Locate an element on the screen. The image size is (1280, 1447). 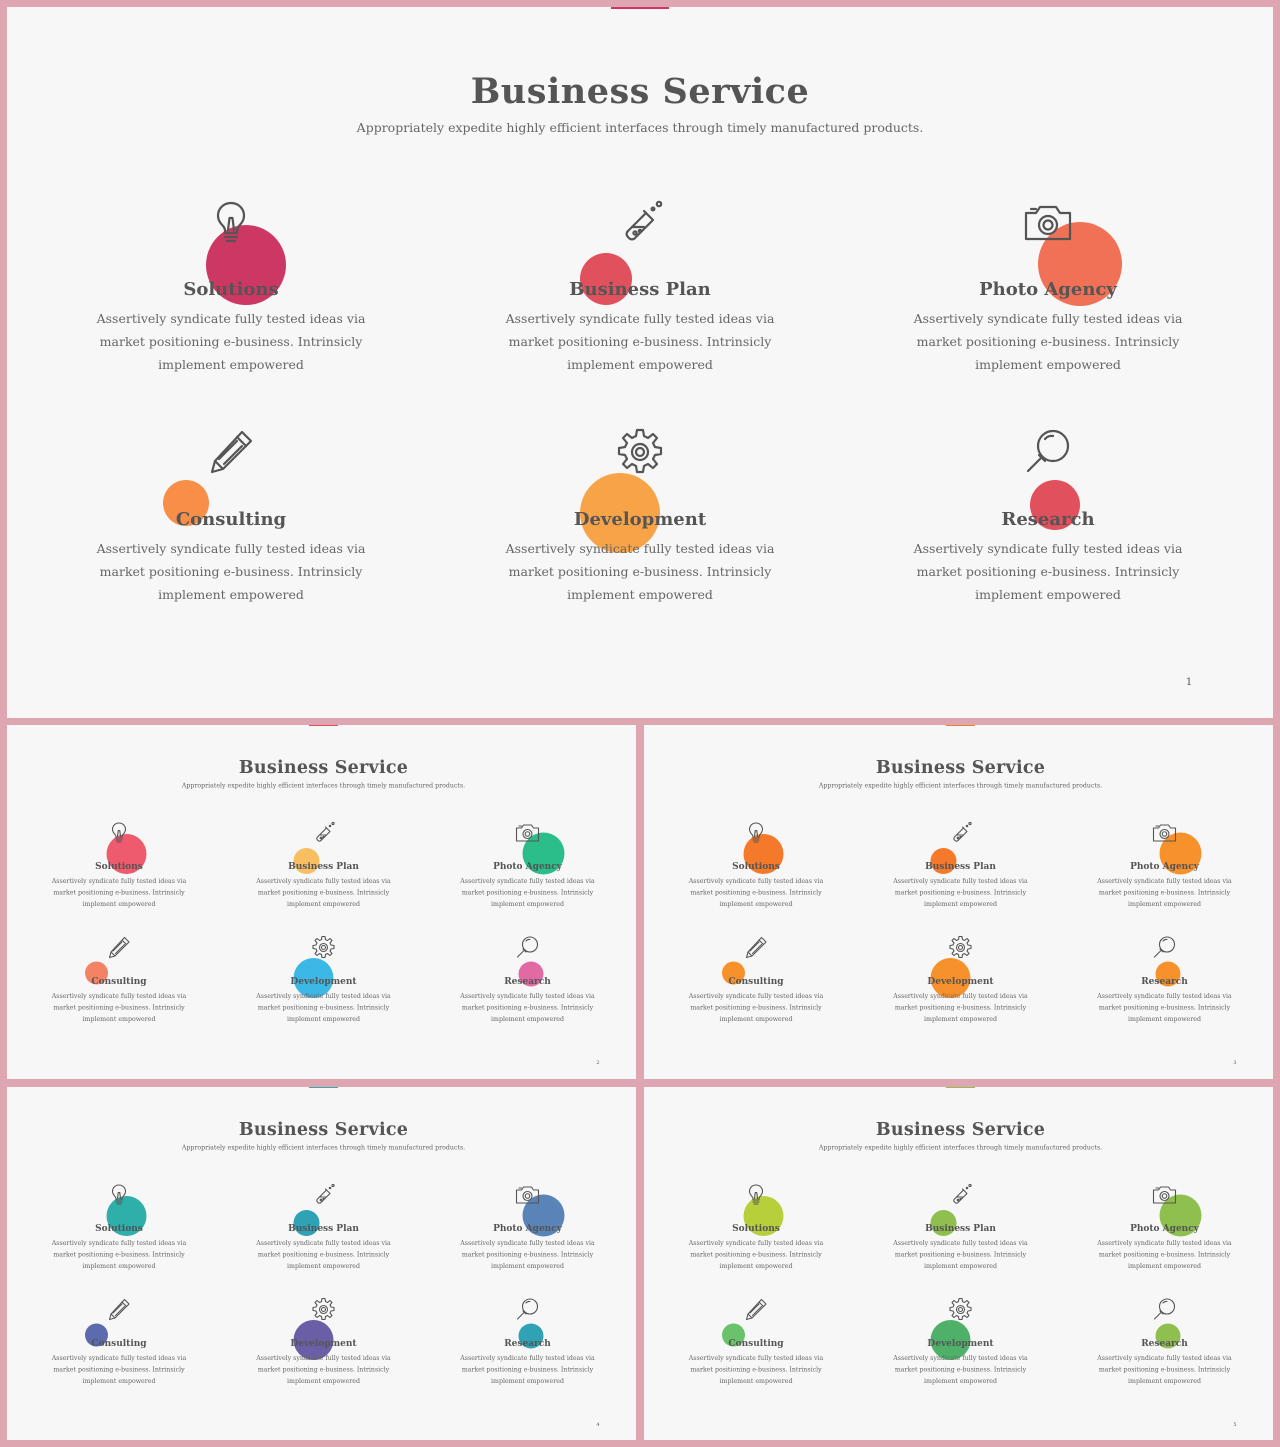
page-title: Business Service is located at coordinates (960, 767).